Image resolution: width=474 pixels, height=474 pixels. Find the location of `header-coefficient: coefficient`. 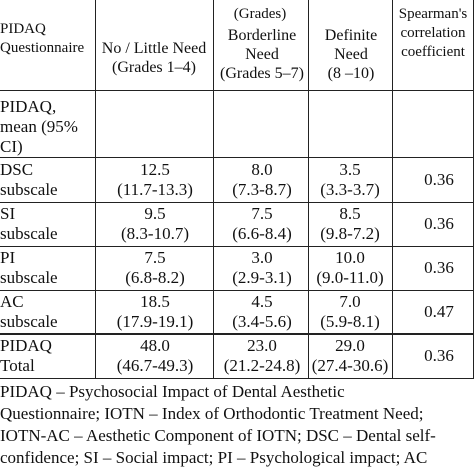

header-coefficient: coefficient is located at coordinates (433, 52).